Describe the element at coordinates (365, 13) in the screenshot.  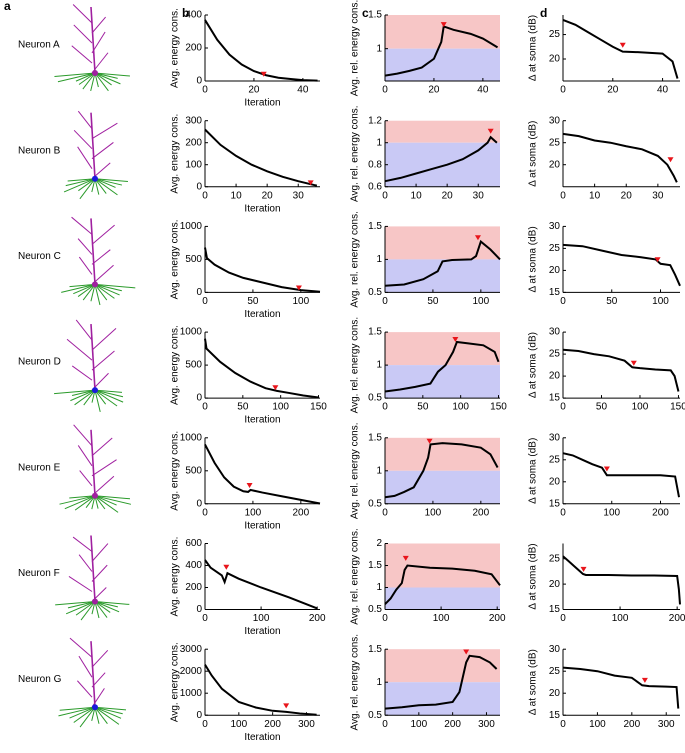
I see `panel-label: c` at that location.